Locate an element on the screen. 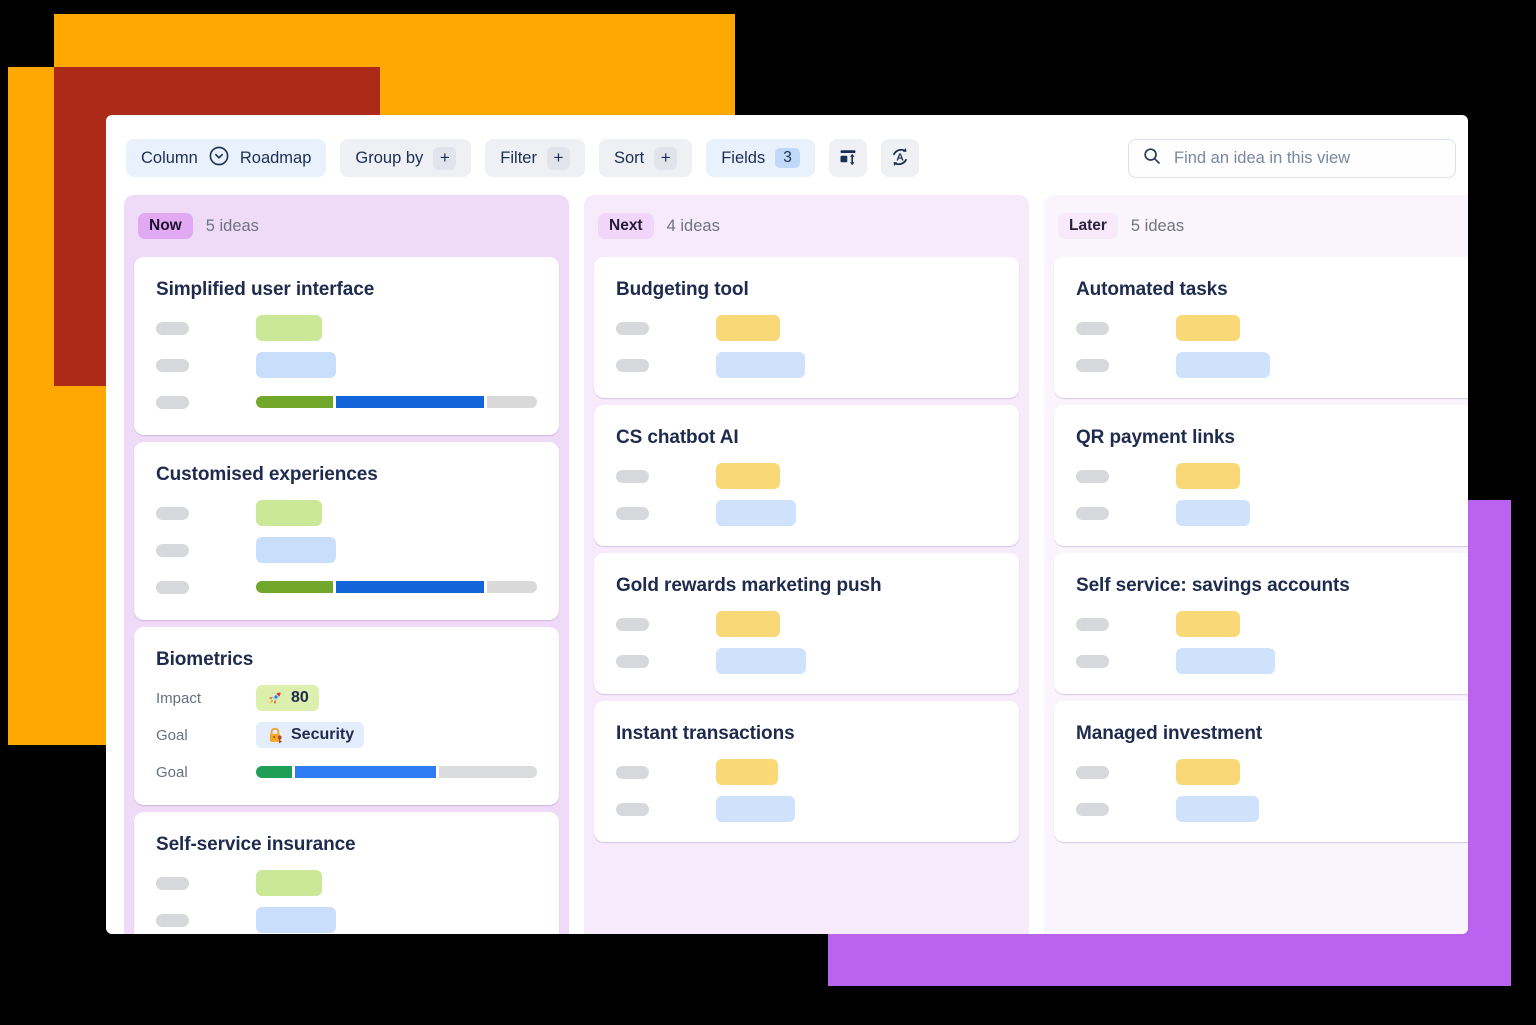 The height and width of the screenshot is (1025, 1536). idea-card: Budgeting tool is located at coordinates (806, 327).